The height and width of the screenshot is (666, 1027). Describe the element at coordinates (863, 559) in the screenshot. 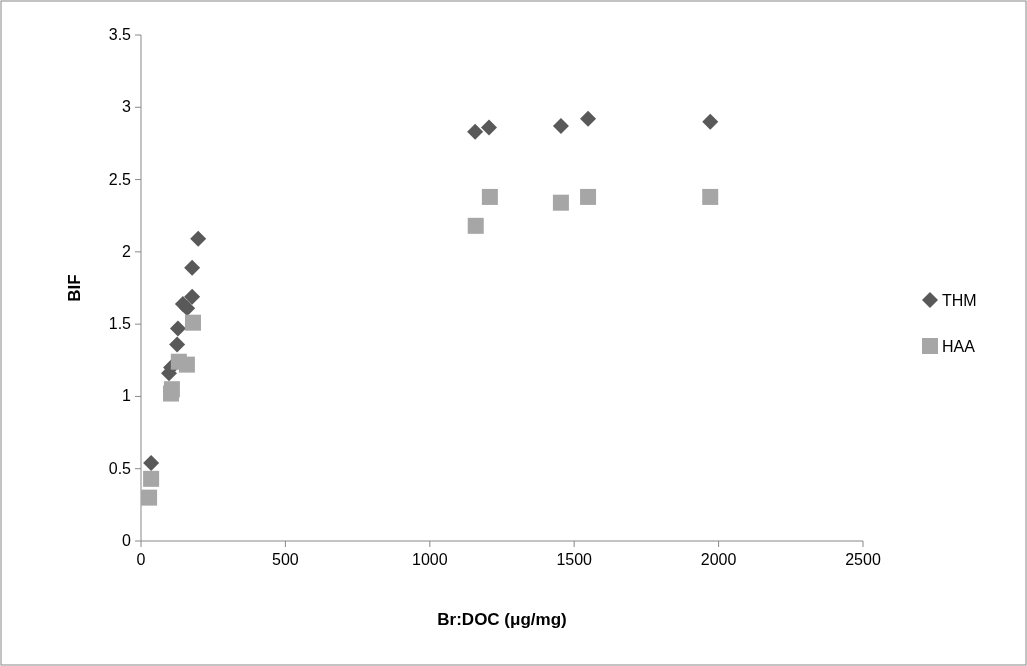

I see `x-tick-label: 2500` at that location.